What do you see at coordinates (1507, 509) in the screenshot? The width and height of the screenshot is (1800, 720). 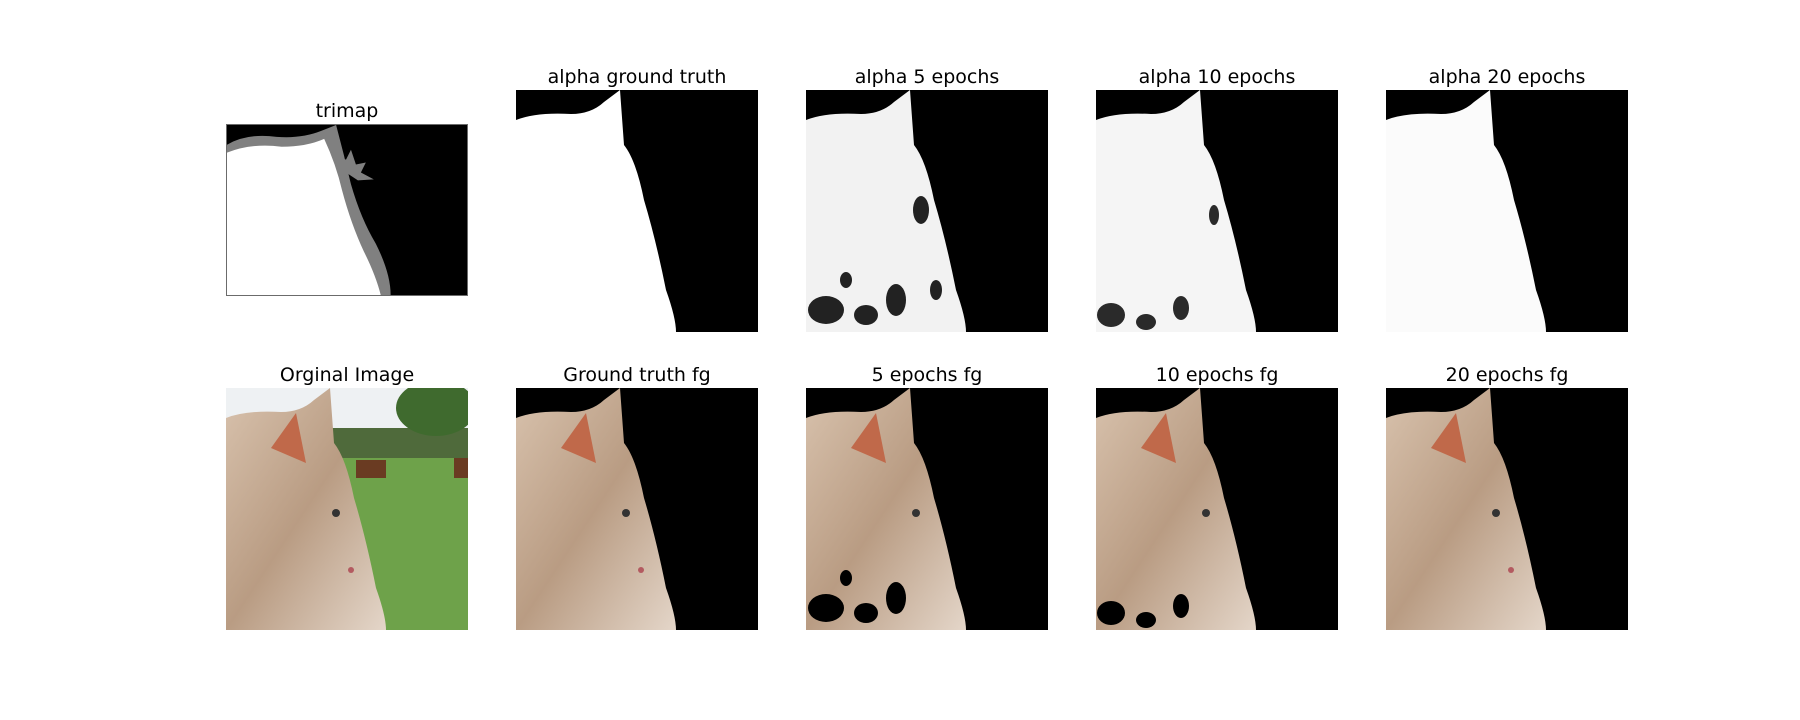 I see `20-epochs-fg-image` at bounding box center [1507, 509].